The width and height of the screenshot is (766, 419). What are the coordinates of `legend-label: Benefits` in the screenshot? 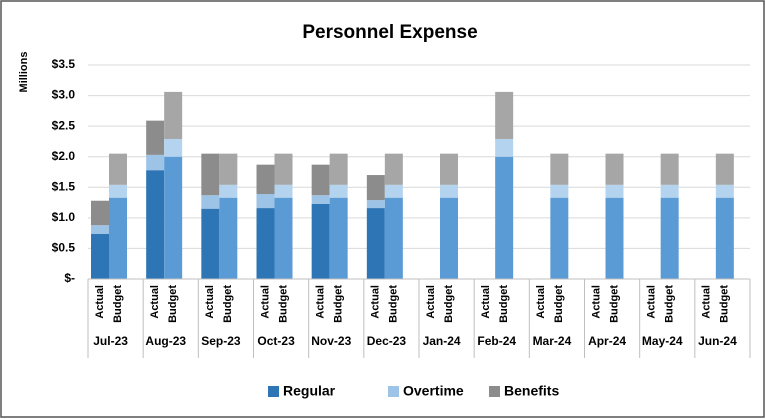 It's located at (531, 391).